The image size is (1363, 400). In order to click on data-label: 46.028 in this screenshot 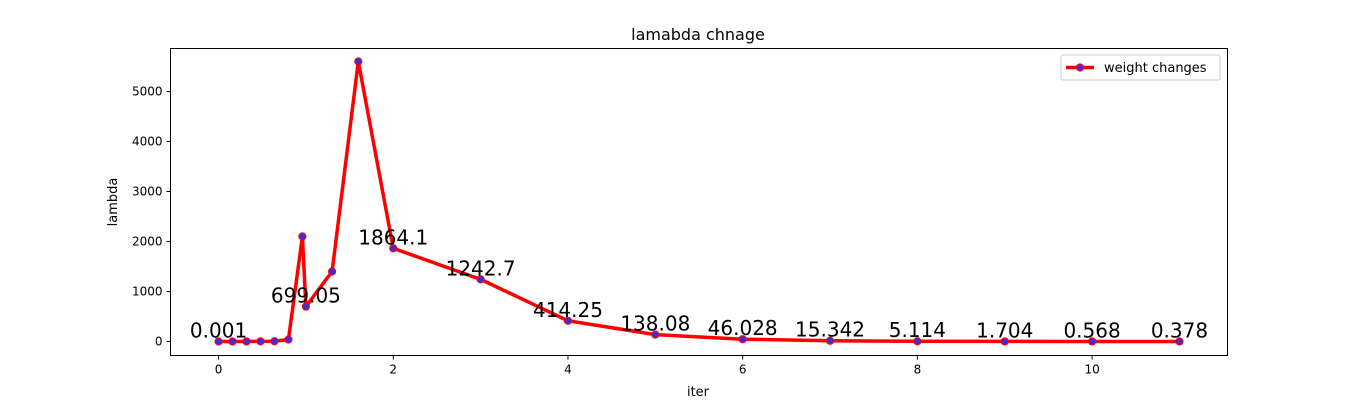, I will do `click(743, 328)`.